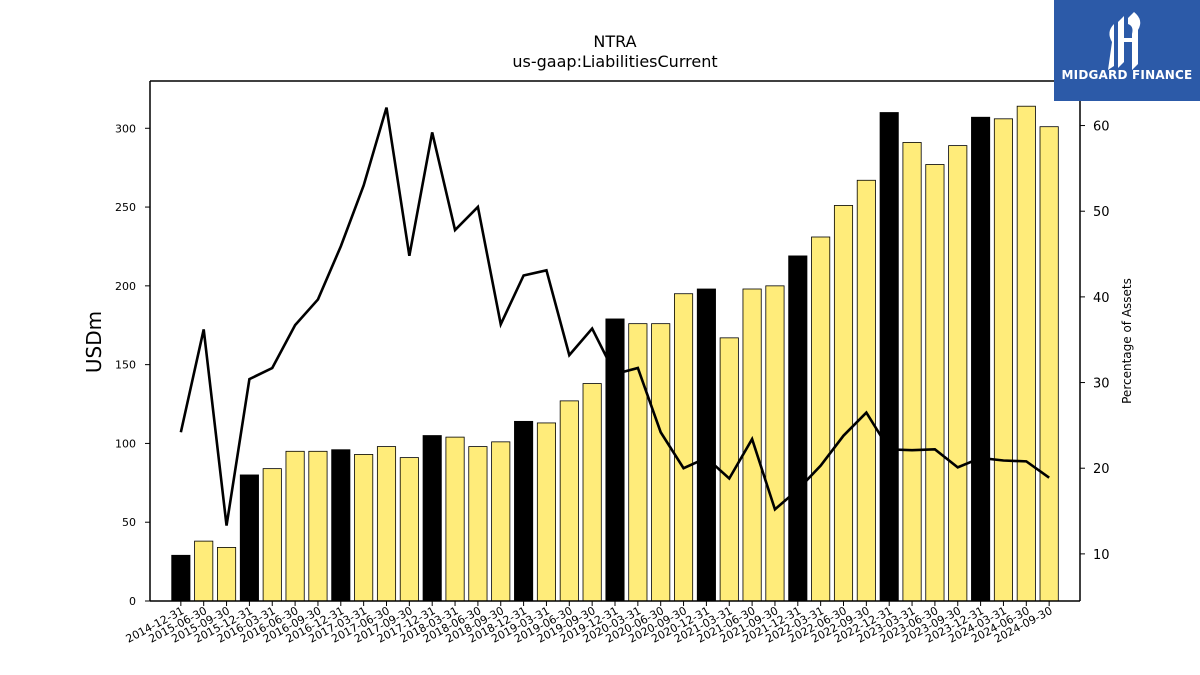  What do you see at coordinates (125, 443) in the screenshot?
I see `y-tick-label: 100` at bounding box center [125, 443].